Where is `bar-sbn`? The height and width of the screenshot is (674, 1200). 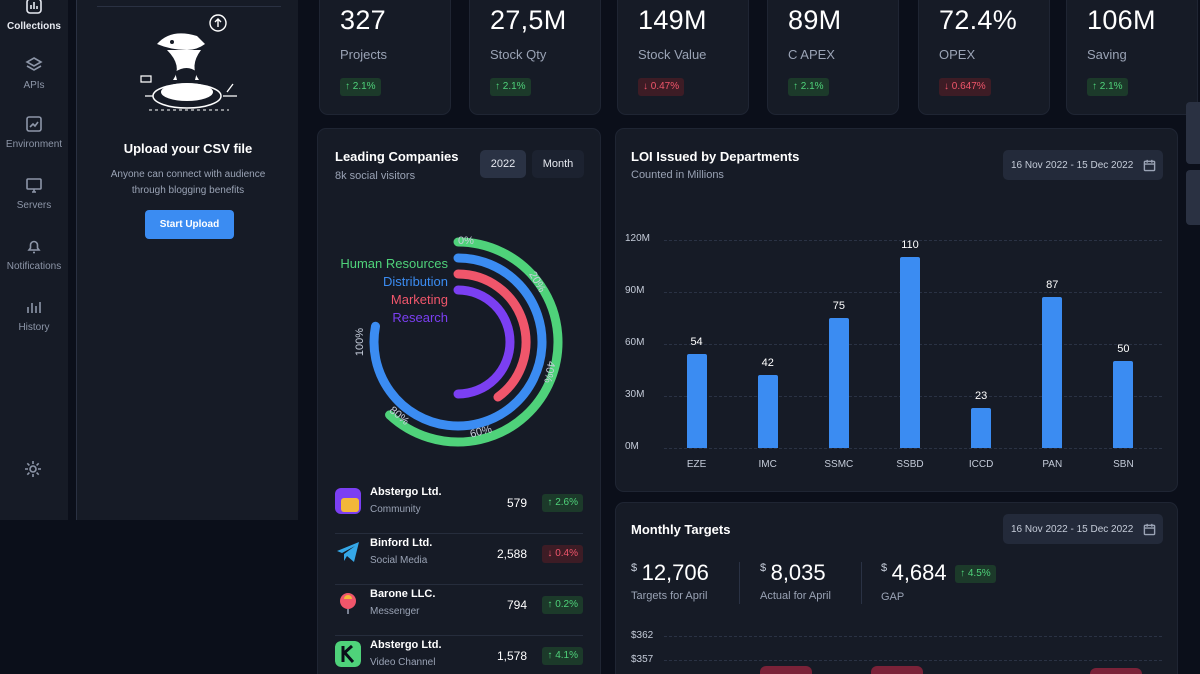 bar-sbn is located at coordinates (1123, 404).